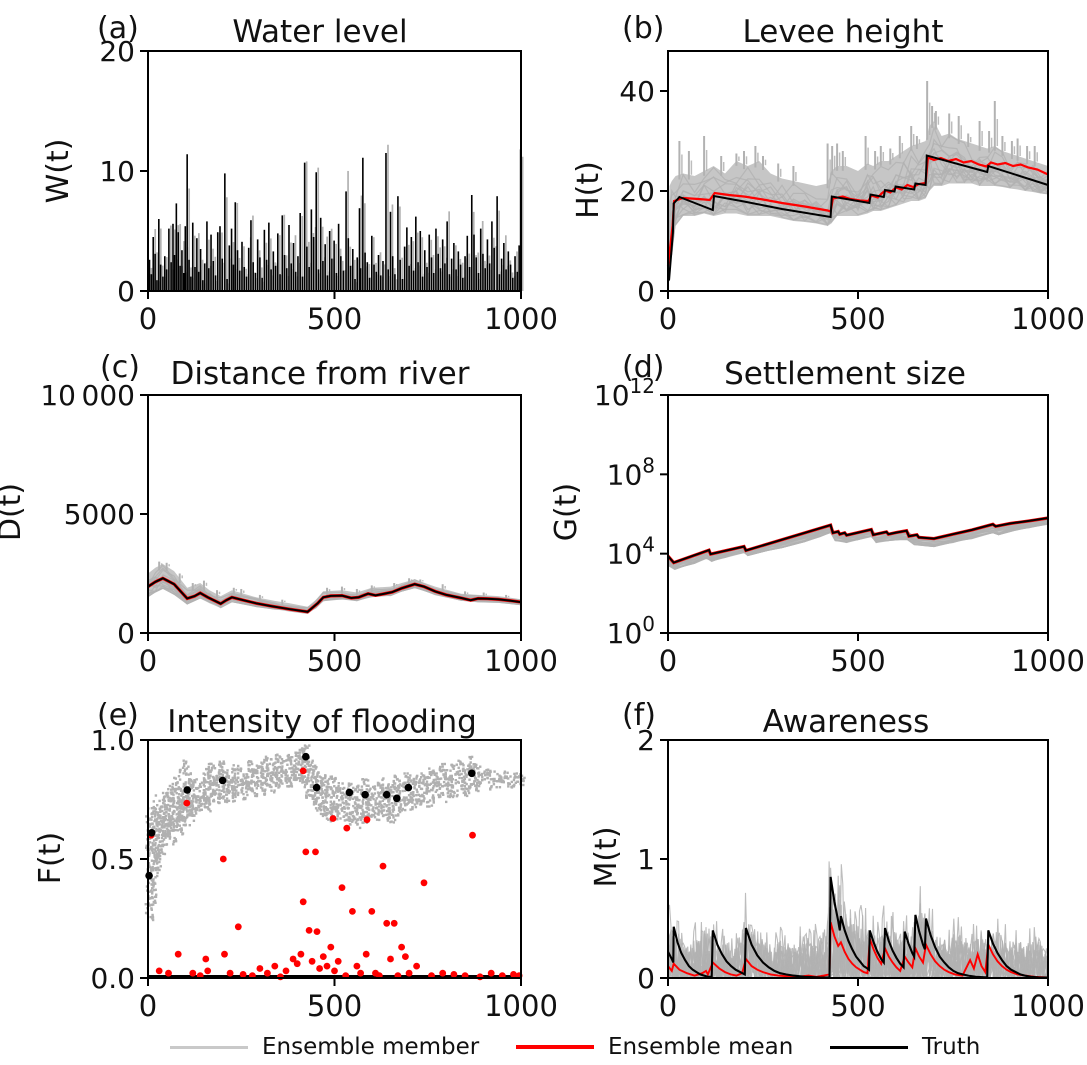 The width and height of the screenshot is (1087, 1065). Describe the element at coordinates (320, 374) in the screenshot. I see `panel-c-title: Distance from river` at that location.